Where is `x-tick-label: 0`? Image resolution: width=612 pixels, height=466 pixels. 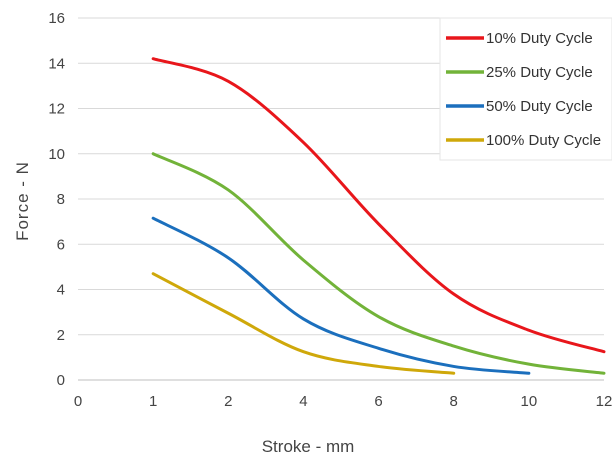 x-tick-label: 0 is located at coordinates (78, 401).